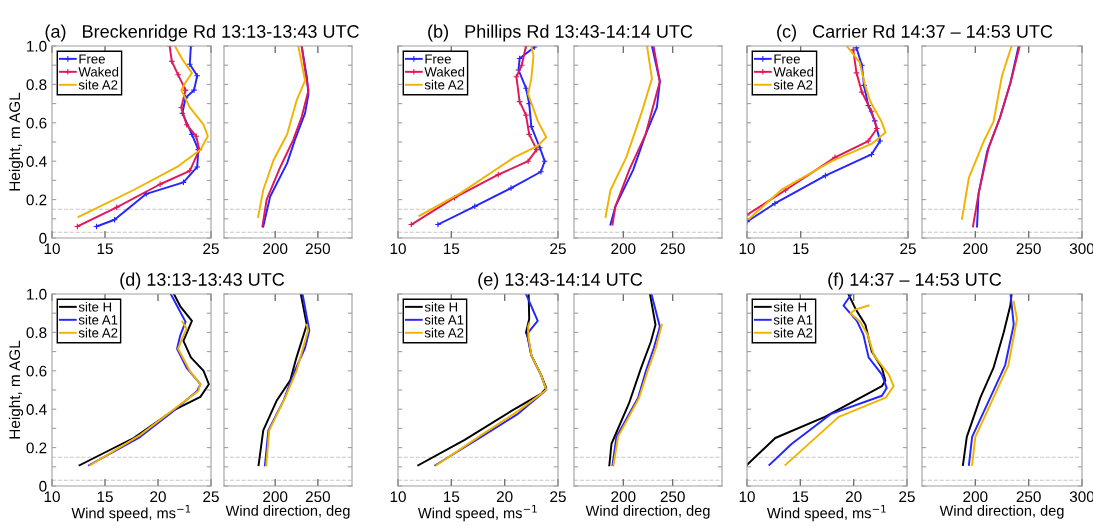 This screenshot has width=1093, height=526. Describe the element at coordinates (915, 281) in the screenshot. I see `chart-title: (f) 14:37 – 14:53 UTC` at that location.